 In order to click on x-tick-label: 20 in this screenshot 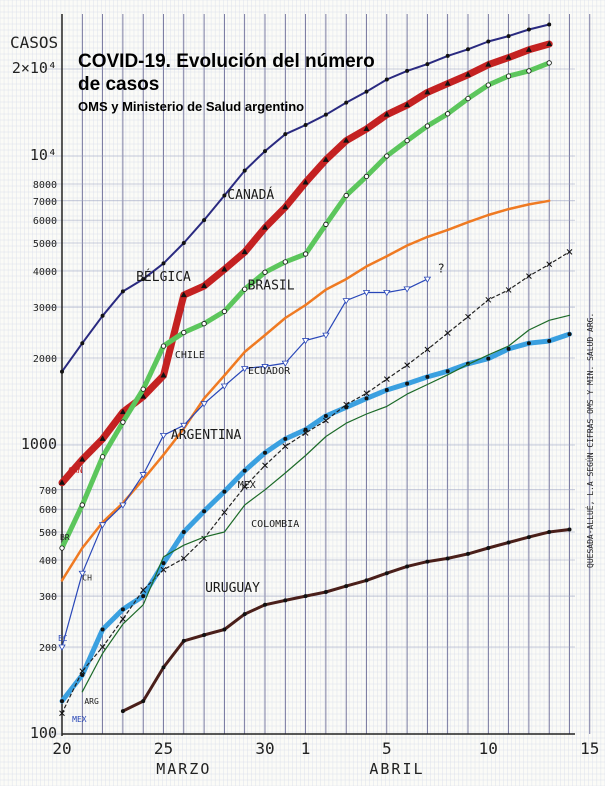, I will do `click(61, 748)`.